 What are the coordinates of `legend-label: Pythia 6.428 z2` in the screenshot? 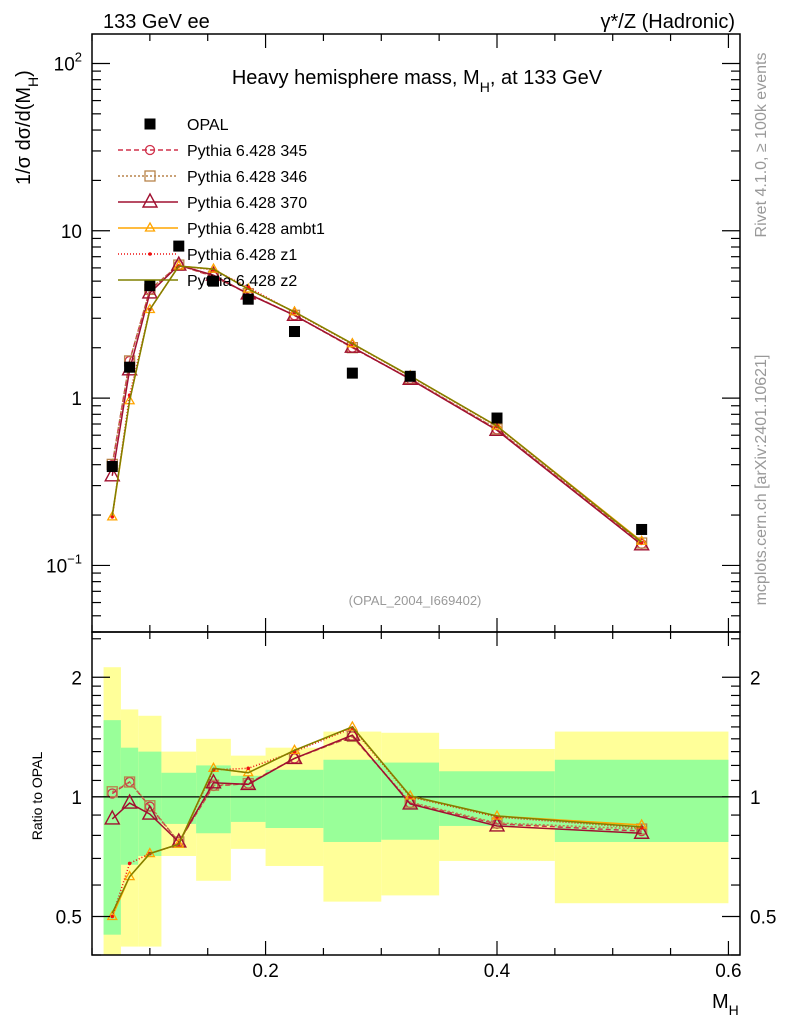 It's located at (242, 281).